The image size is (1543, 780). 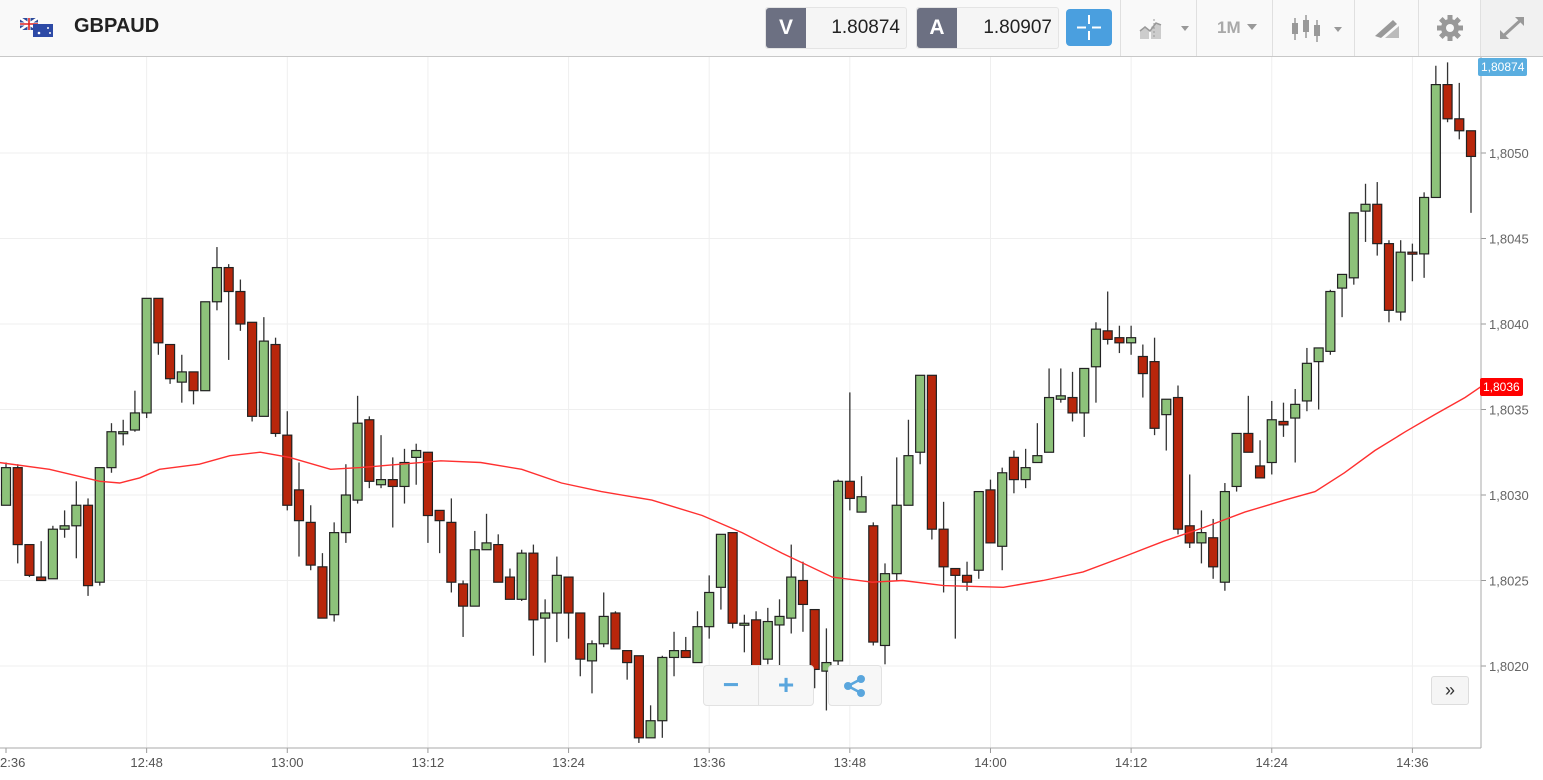 What do you see at coordinates (850, 762) in the screenshot?
I see `x-tick-label: 13:48` at bounding box center [850, 762].